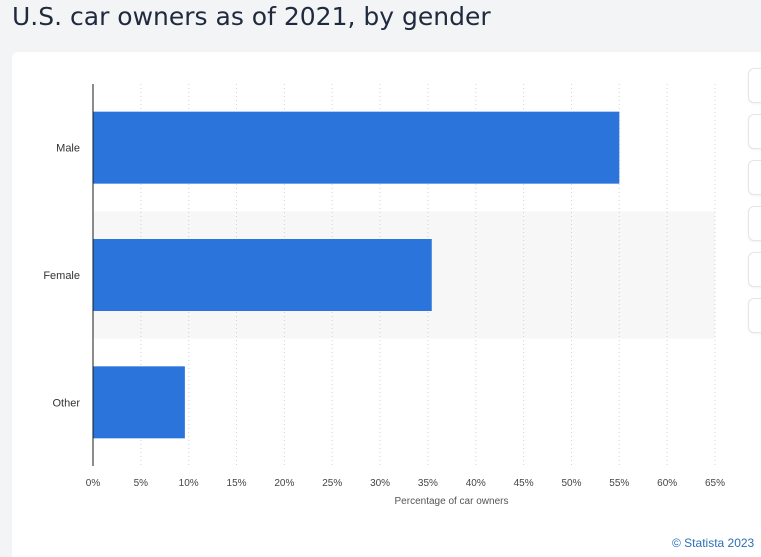 This screenshot has height=557, width=761. Describe the element at coordinates (476, 483) in the screenshot. I see `x-tick-label: 40%` at that location.